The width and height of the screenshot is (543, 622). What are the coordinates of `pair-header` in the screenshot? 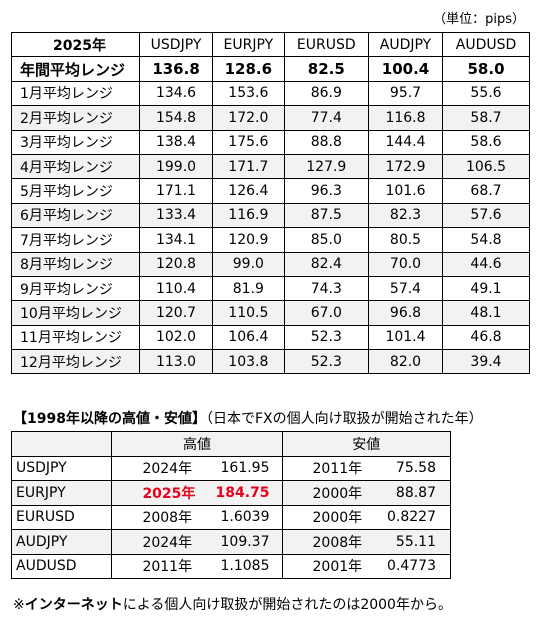 It's located at (61, 444).